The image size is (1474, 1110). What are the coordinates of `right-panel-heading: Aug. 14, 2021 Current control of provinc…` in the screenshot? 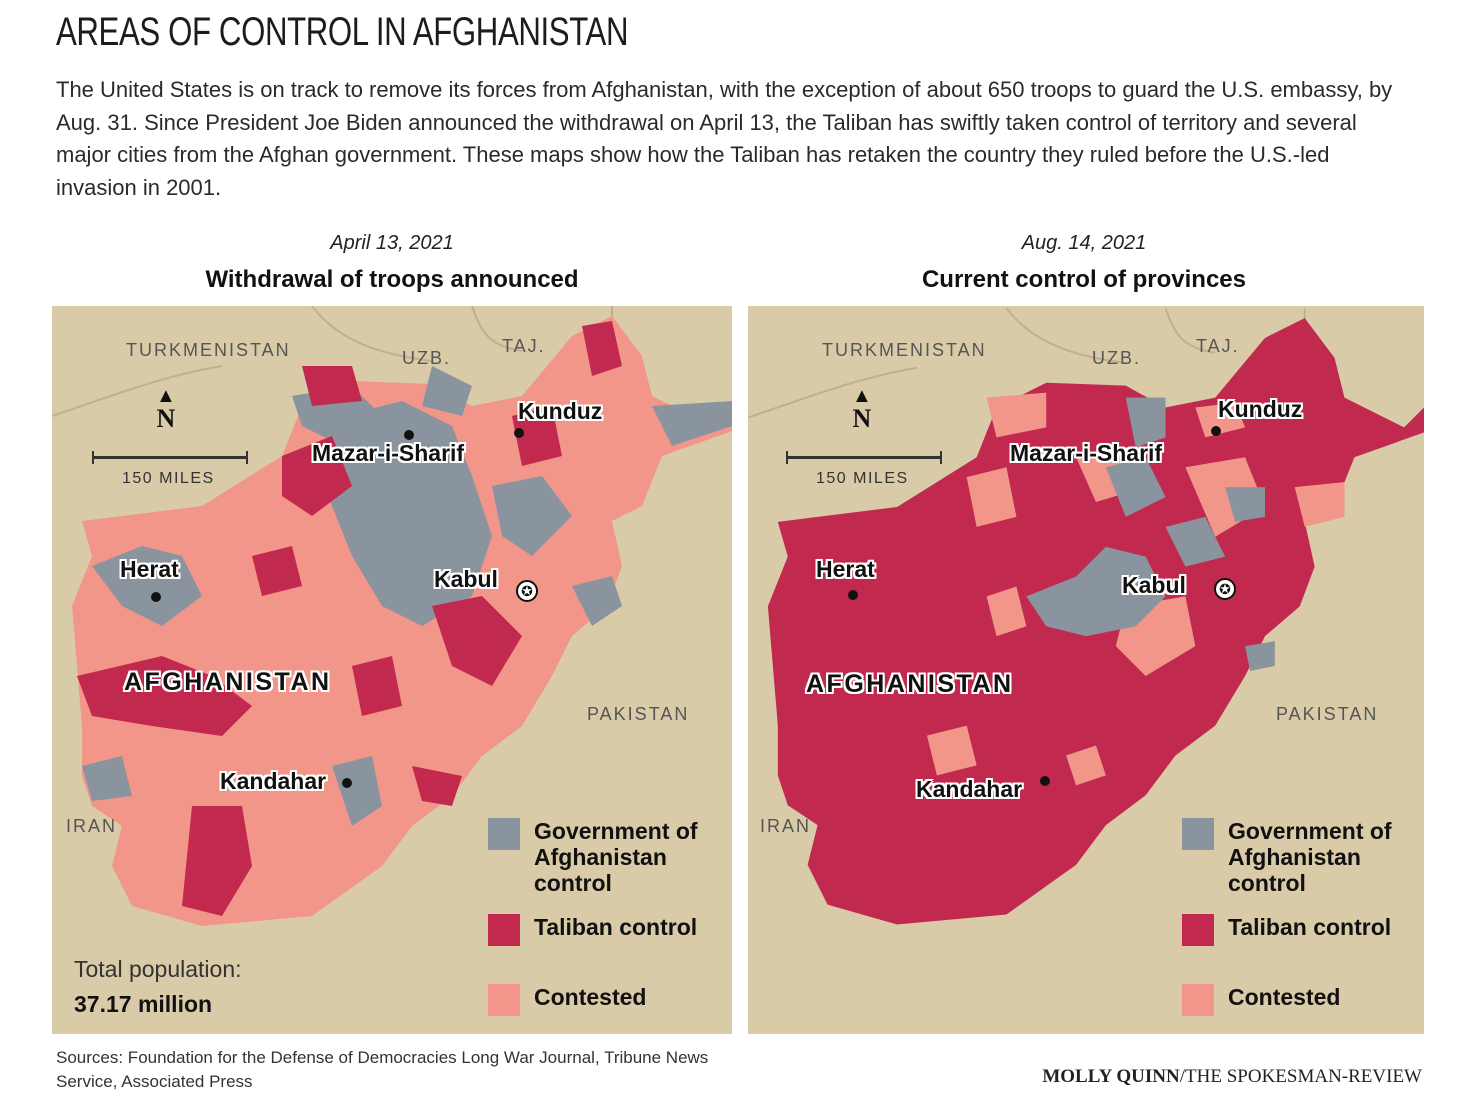 It's located at (1084, 263).